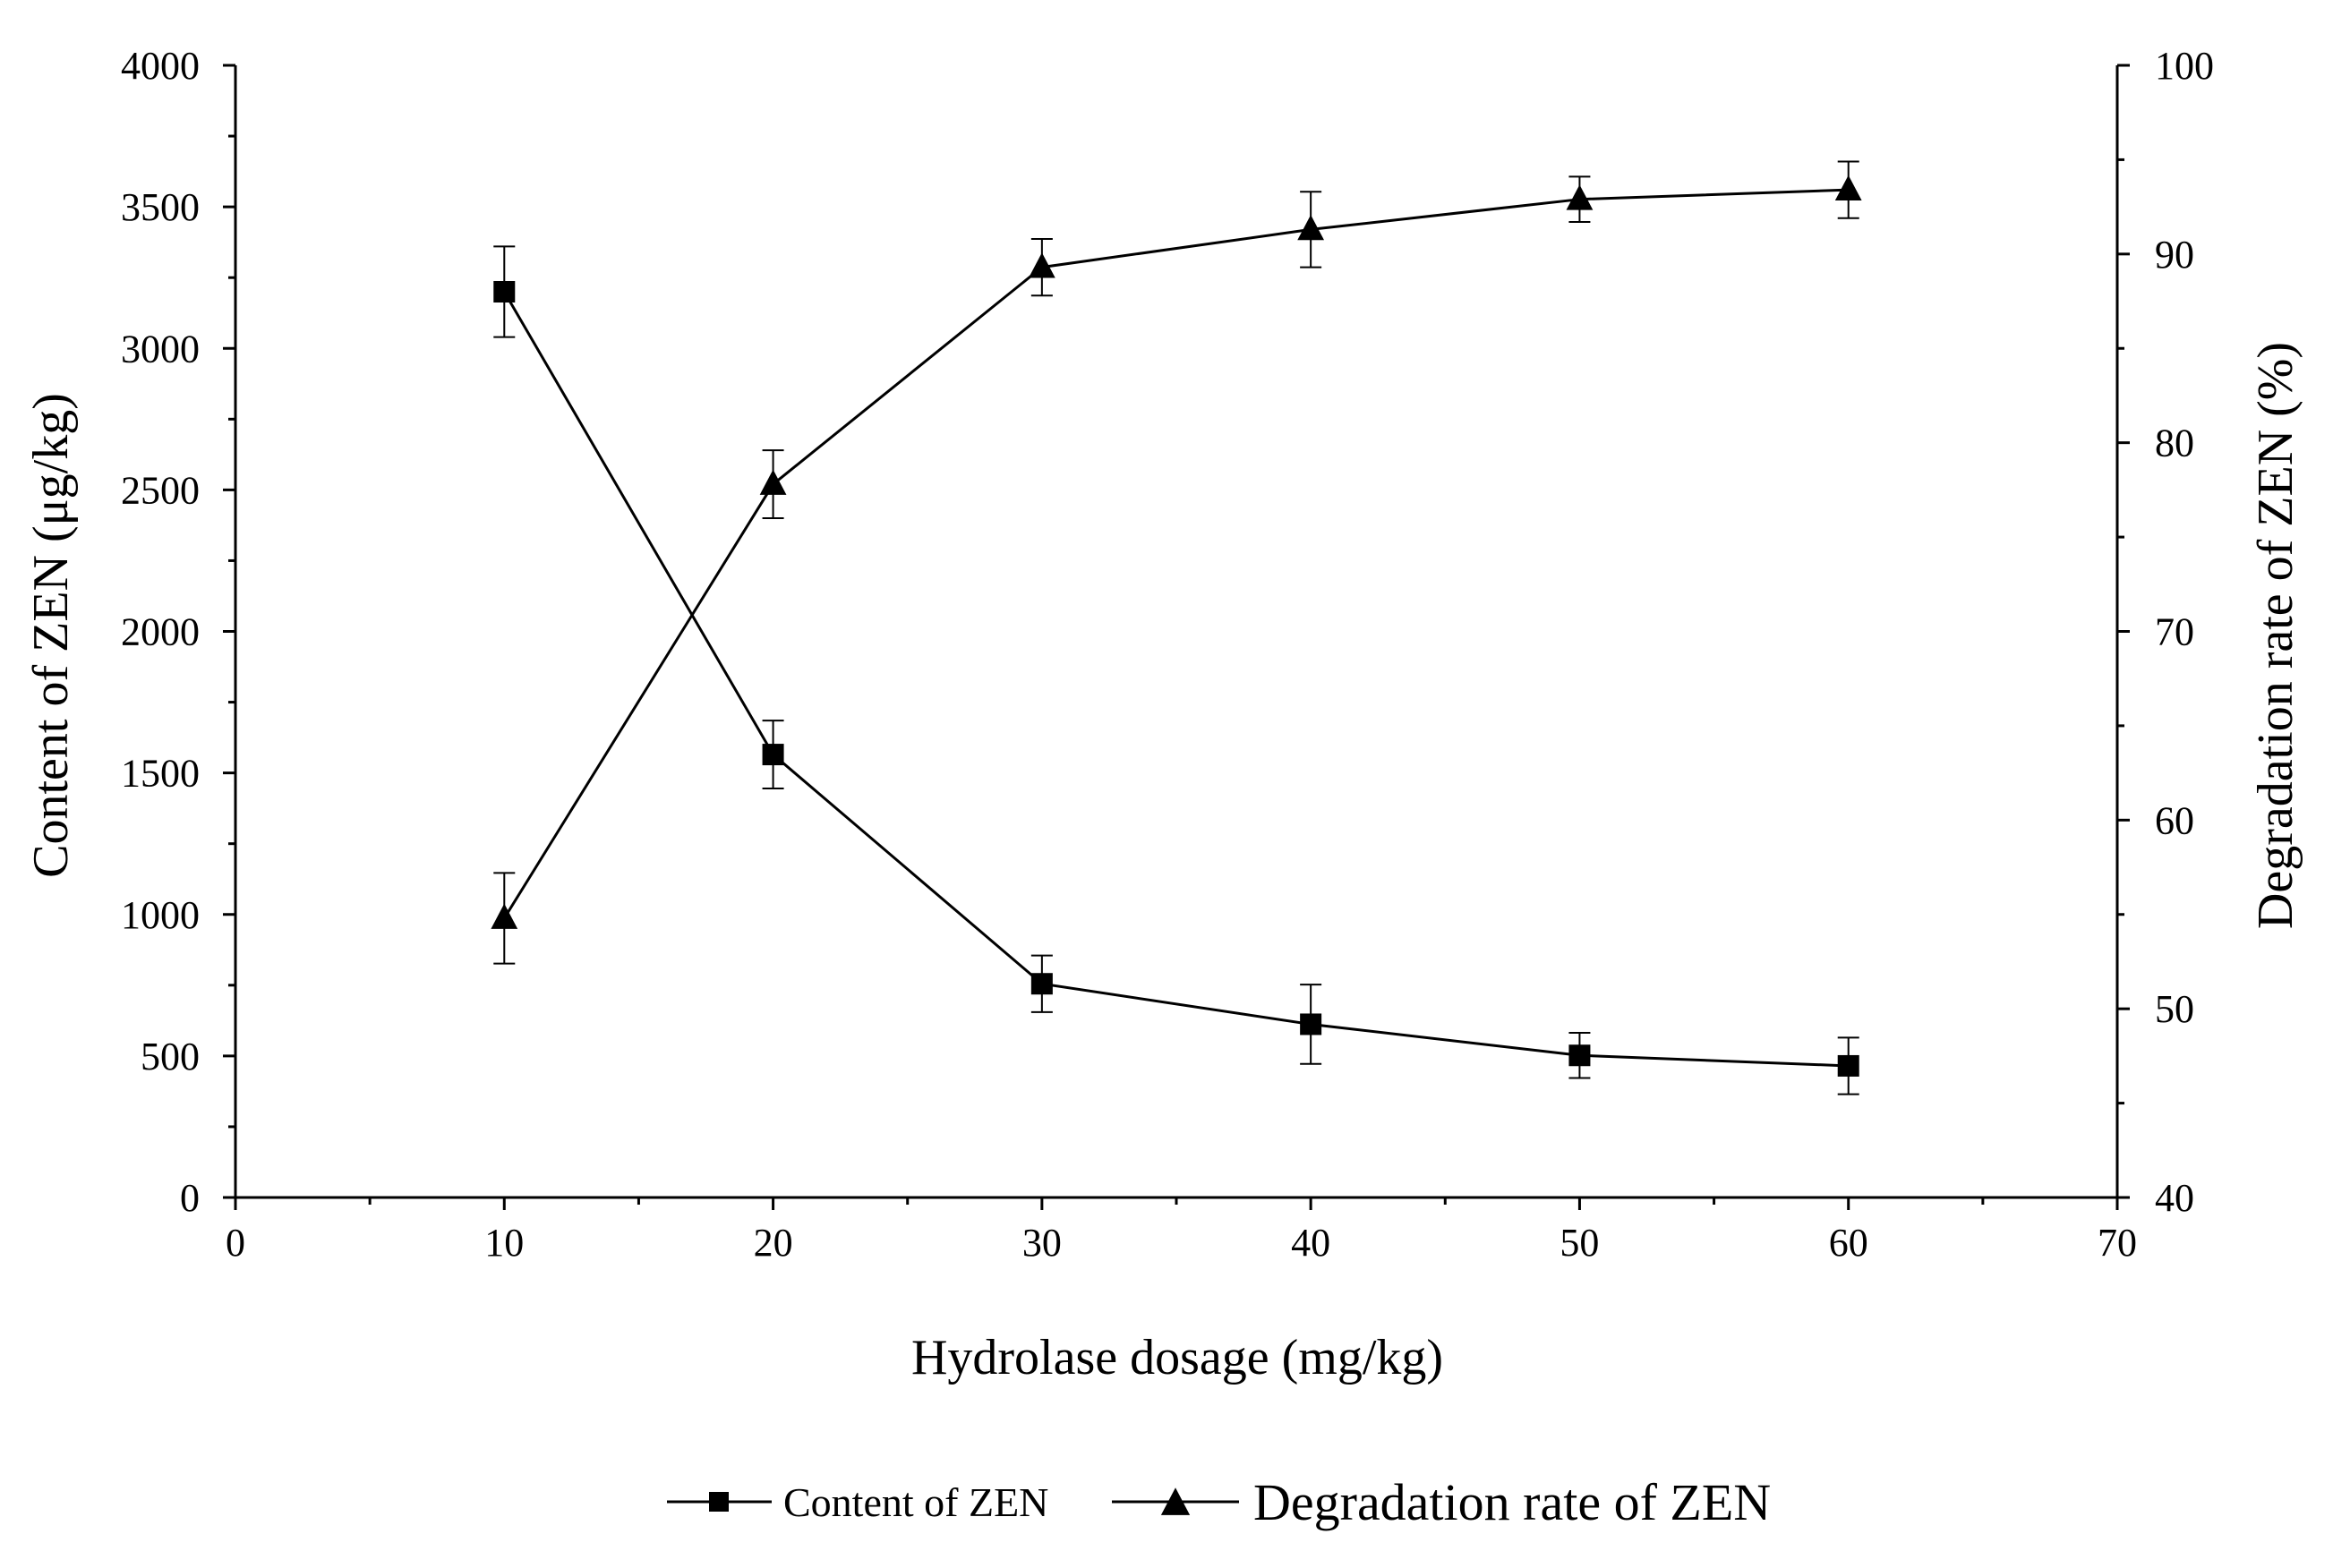  What do you see at coordinates (915, 1502) in the screenshot?
I see `legend-label-content: Content of ZEN` at bounding box center [915, 1502].